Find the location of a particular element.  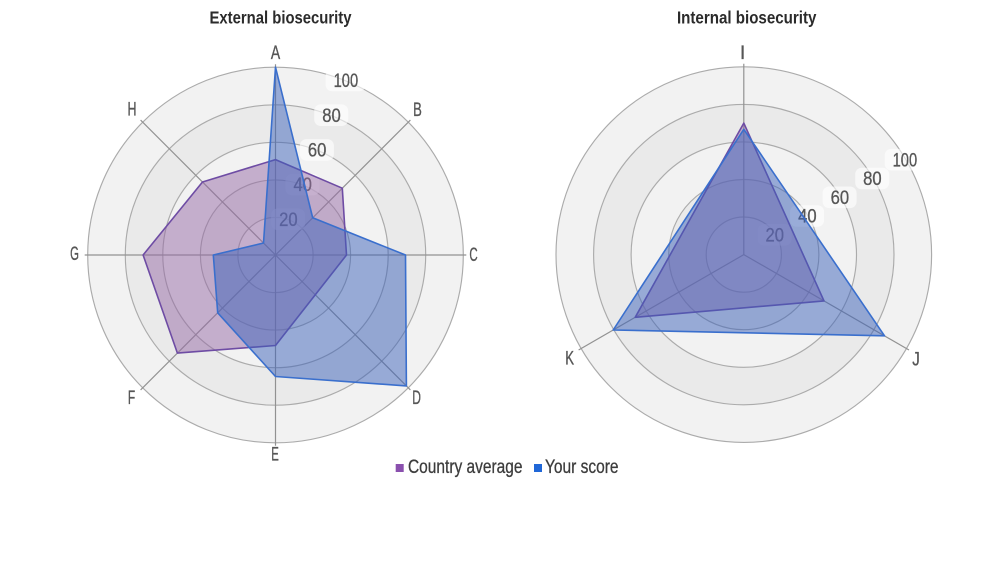

svg-text: G is located at coordinates (74, 254).